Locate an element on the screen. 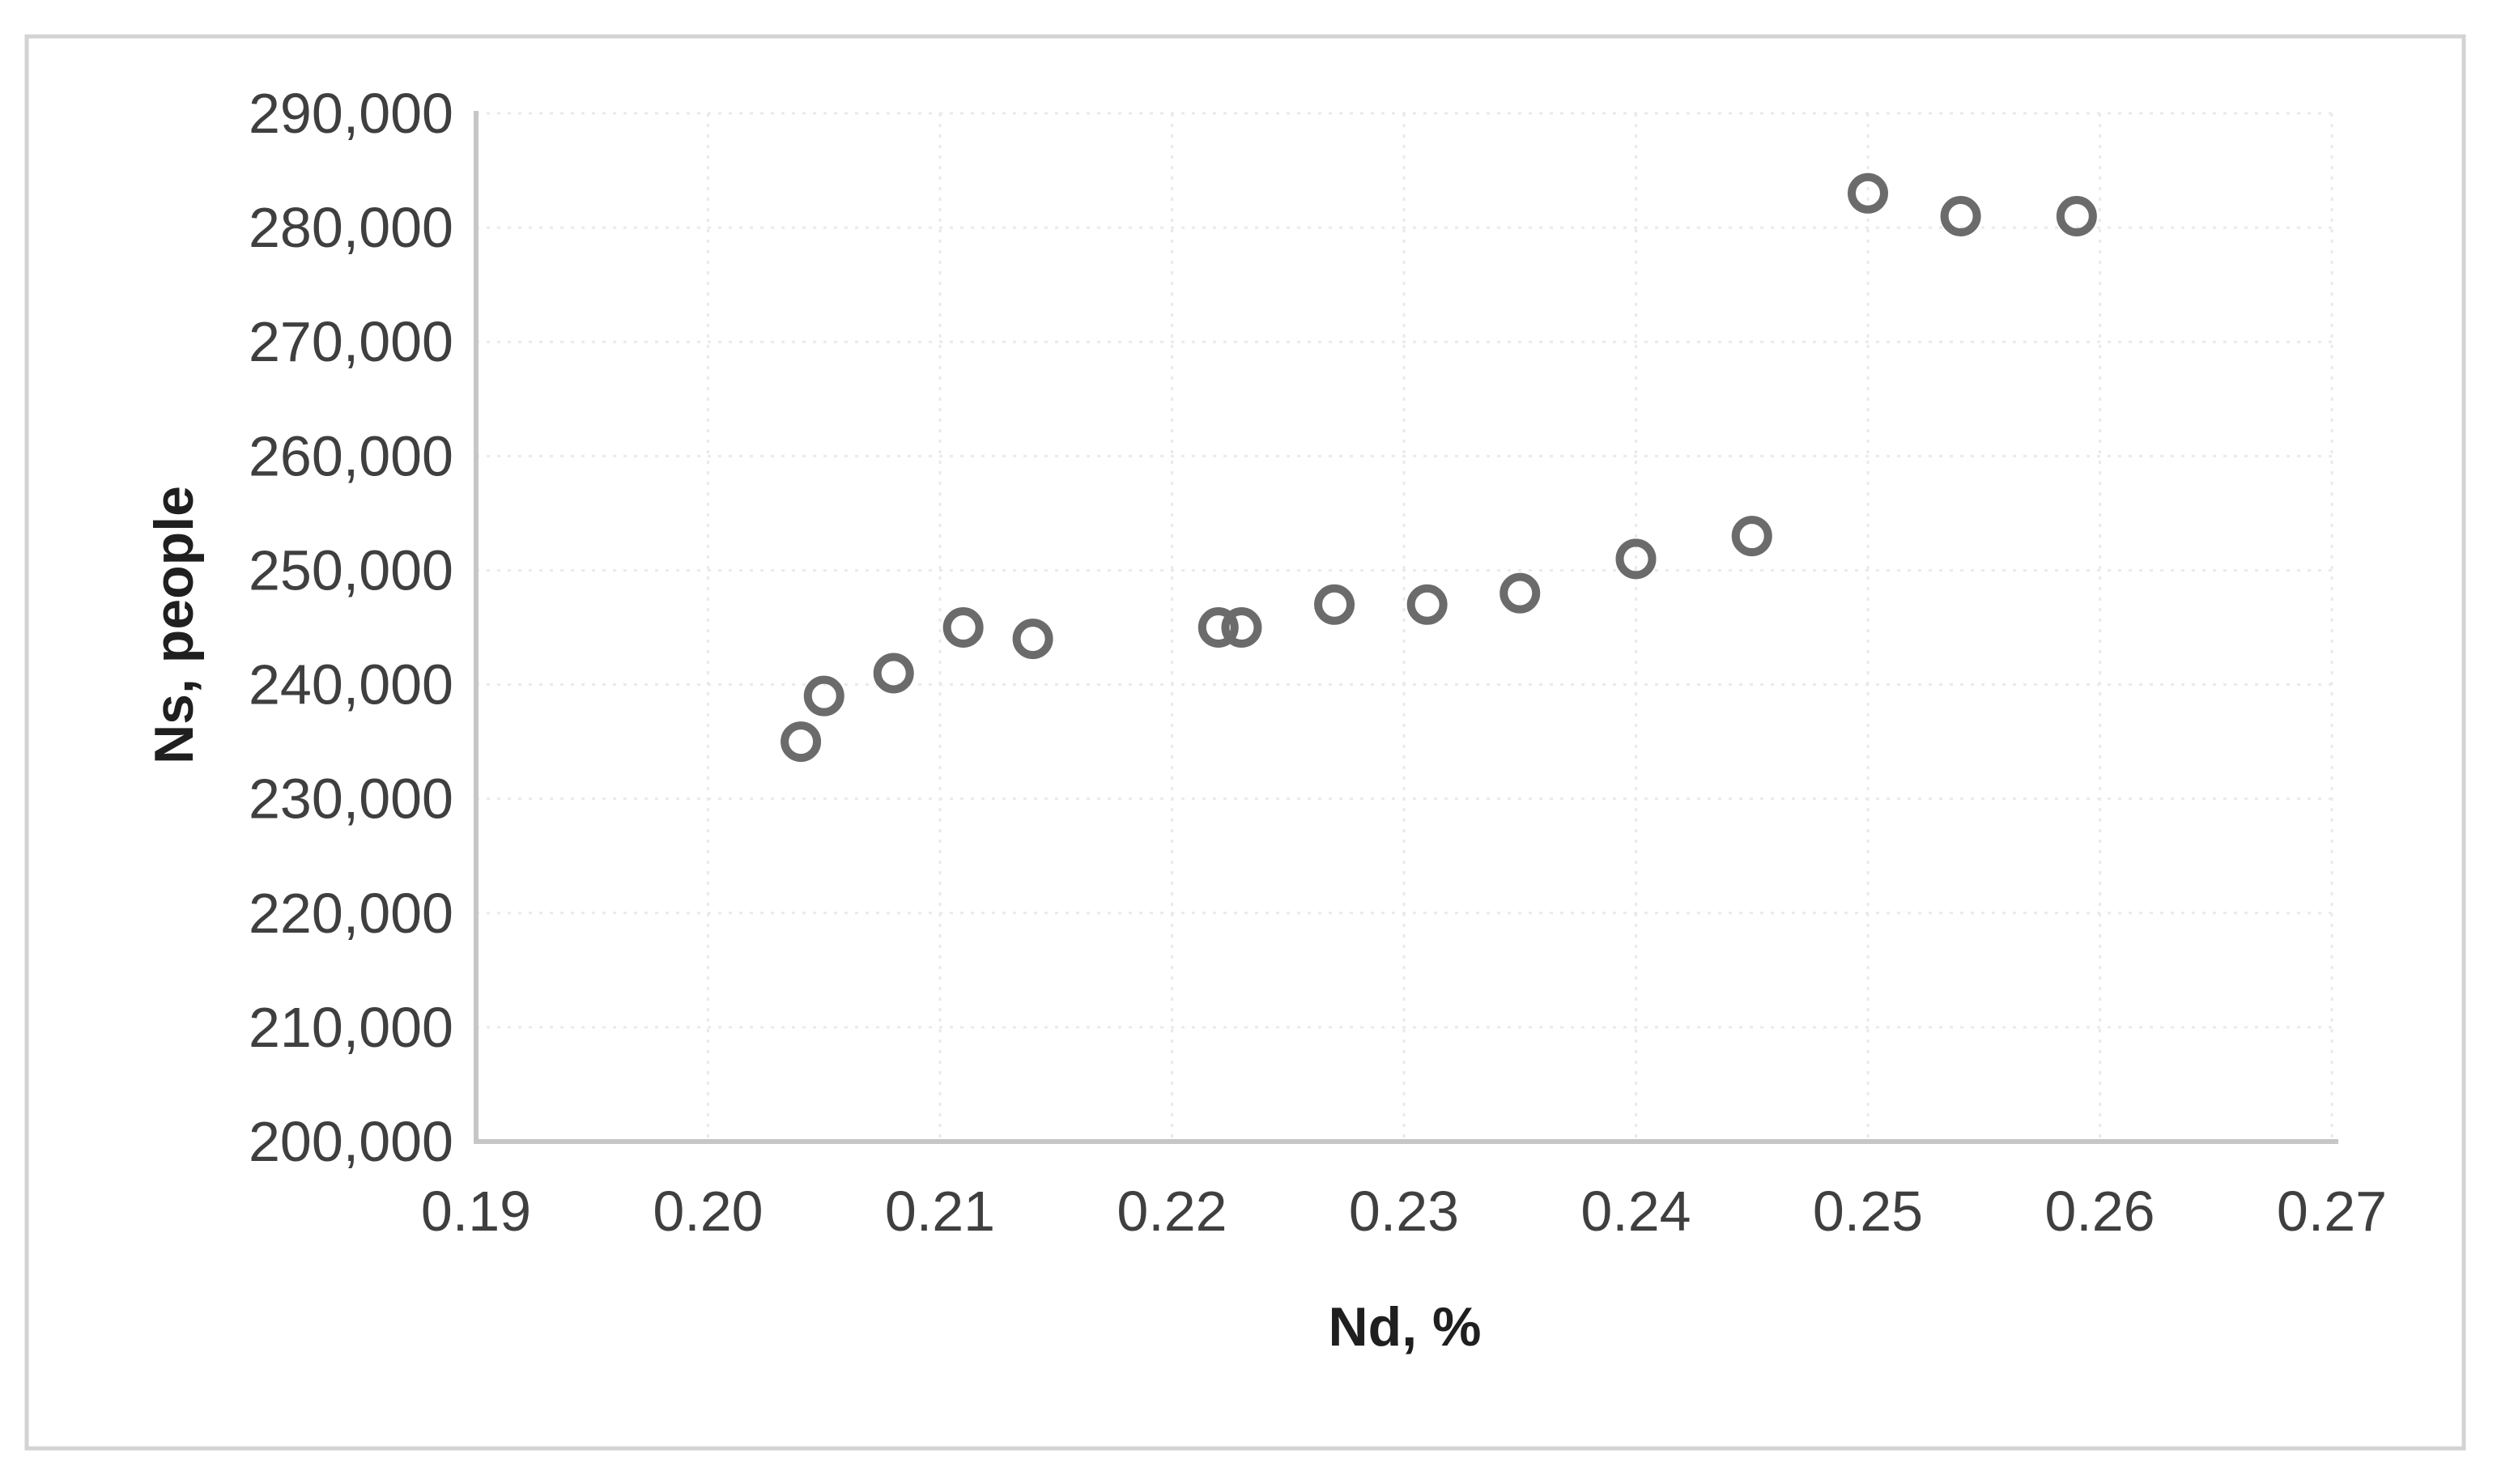 This screenshot has height=1484, width=2497. x-tick-label: 0.26 is located at coordinates (2099, 1211).